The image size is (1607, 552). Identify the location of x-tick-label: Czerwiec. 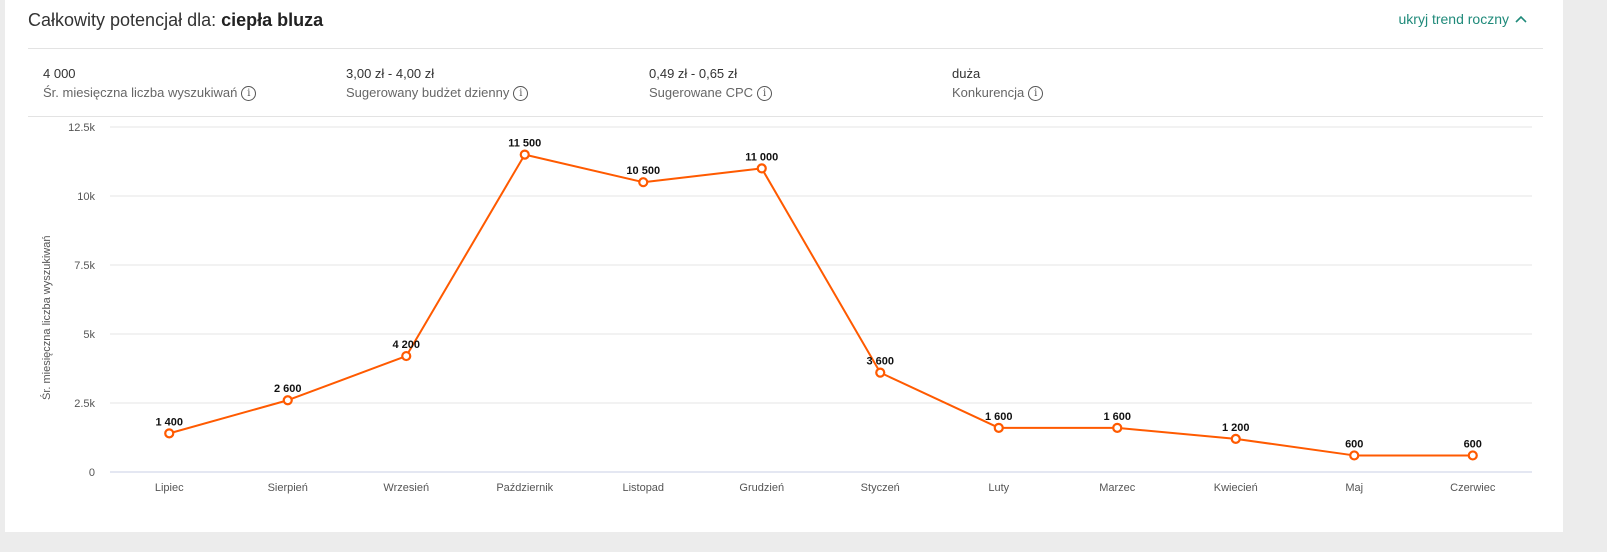
(1473, 488).